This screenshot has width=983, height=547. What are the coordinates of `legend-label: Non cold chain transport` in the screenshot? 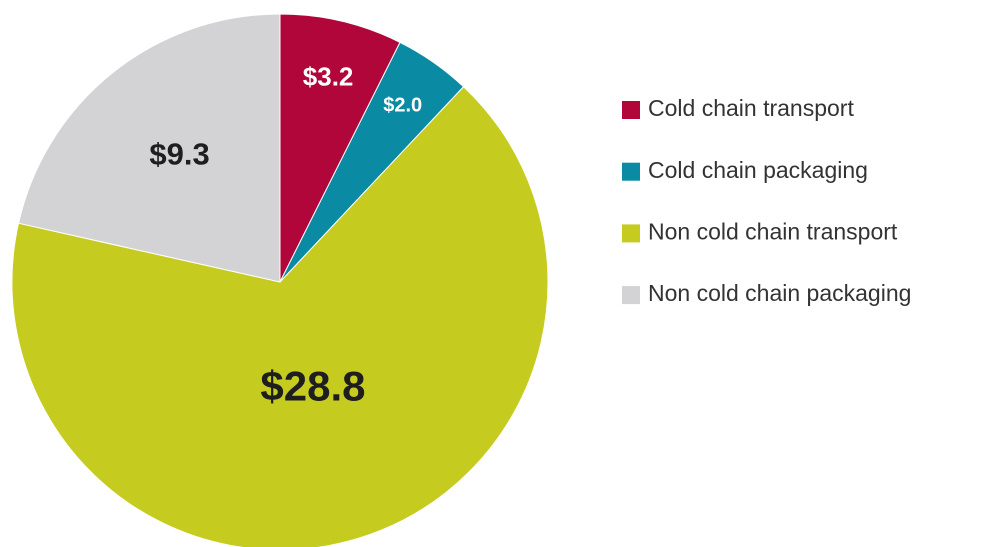 It's located at (773, 231).